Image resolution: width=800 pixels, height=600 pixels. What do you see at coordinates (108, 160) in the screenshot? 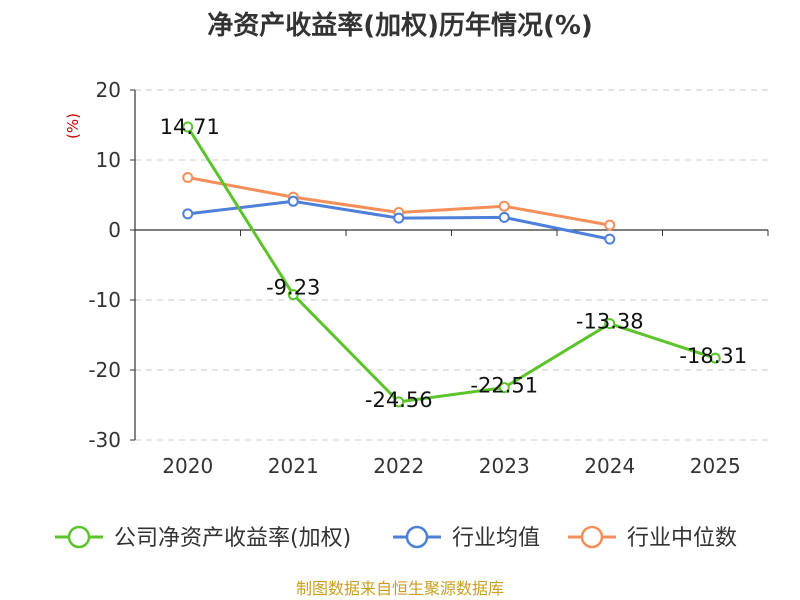
I see `y-tick-label: 10` at bounding box center [108, 160].